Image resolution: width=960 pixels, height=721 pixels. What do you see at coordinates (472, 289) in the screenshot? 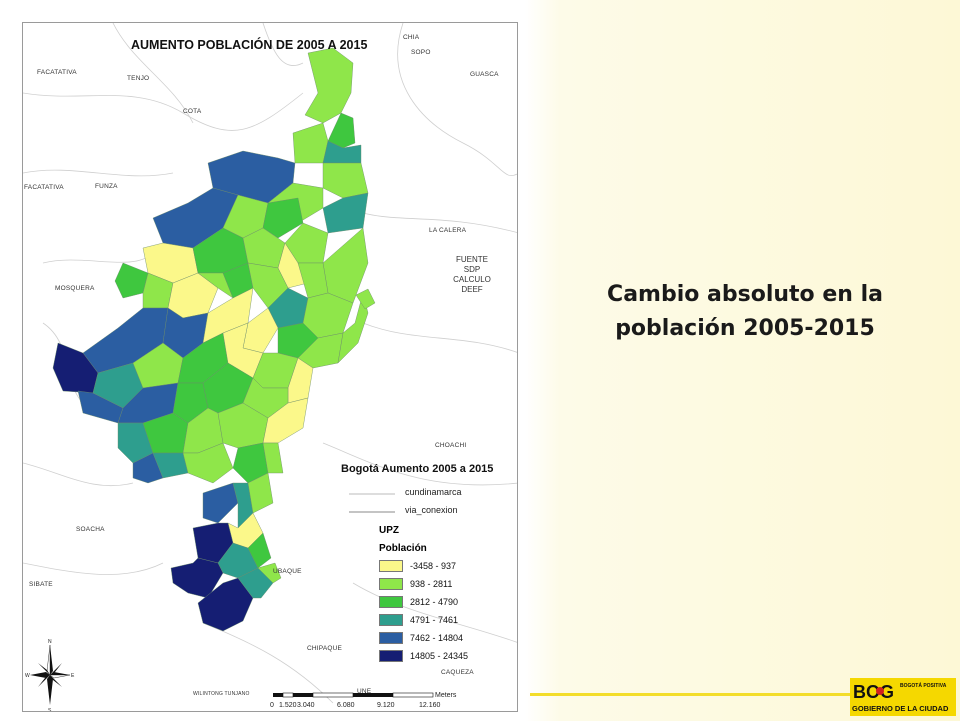
I see `source-line: DEEF` at bounding box center [472, 289].